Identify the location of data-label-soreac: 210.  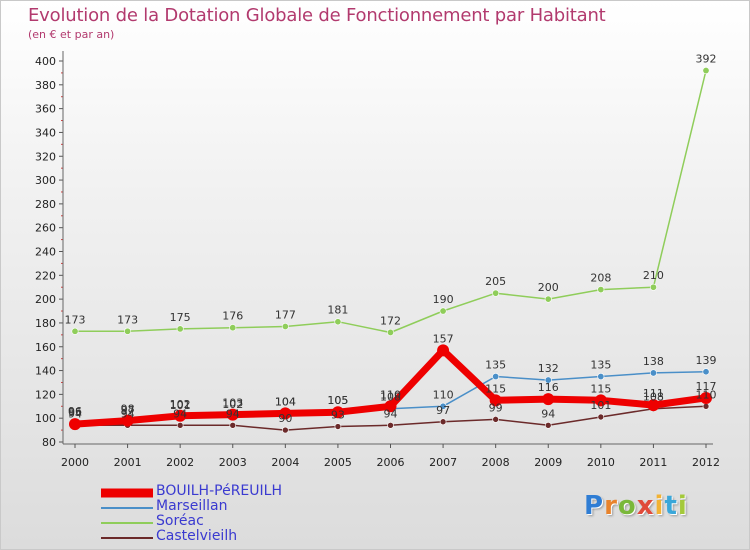
(653, 275).